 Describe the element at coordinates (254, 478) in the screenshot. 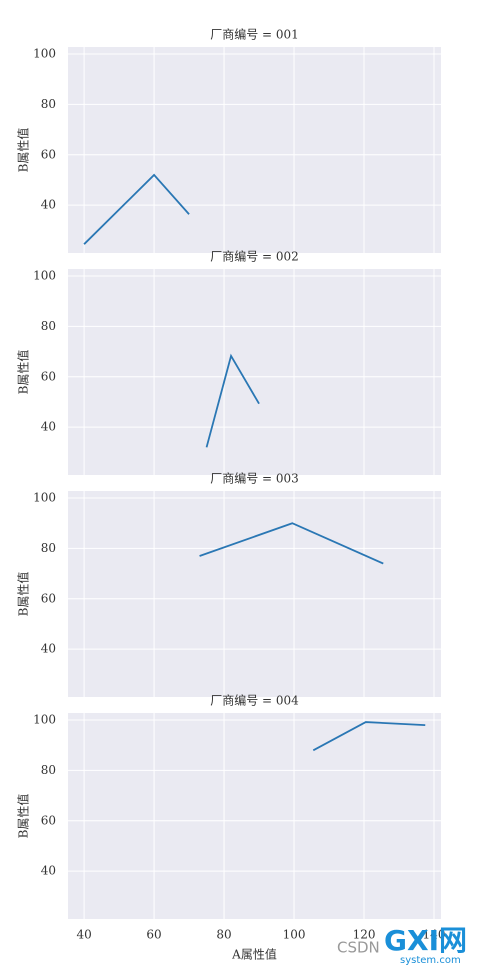

I see `subplot-title: 厂商编号 = 003` at that location.